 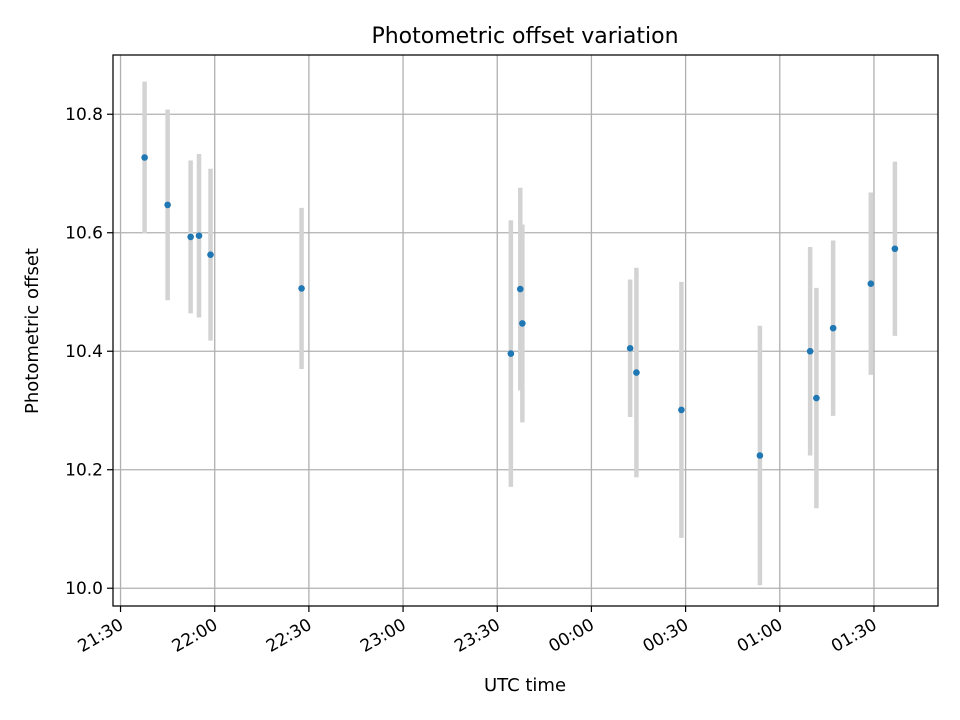 I want to click on y-tick-label: 10.2, so click(x=84, y=471).